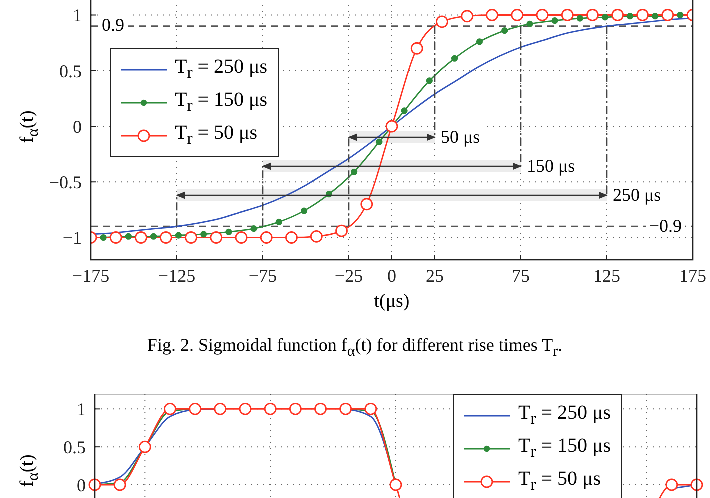 This screenshot has height=498, width=710. What do you see at coordinates (607, 276) in the screenshot?
I see `x-tick-label: 125` at bounding box center [607, 276].